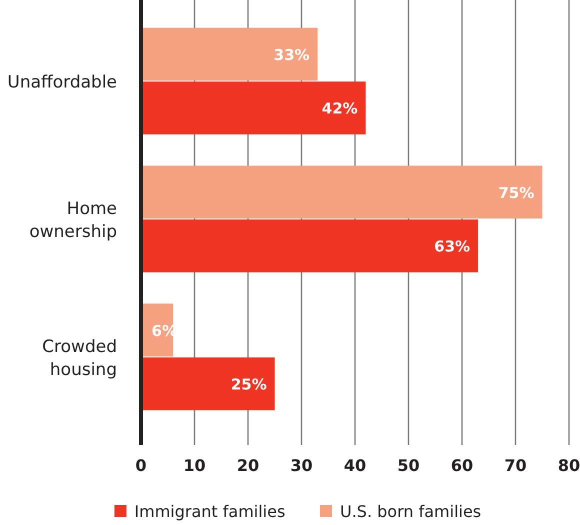 Image resolution: width=580 pixels, height=525 pixels. Describe the element at coordinates (301, 465) in the screenshot. I see `x-tick-label: 30` at that location.